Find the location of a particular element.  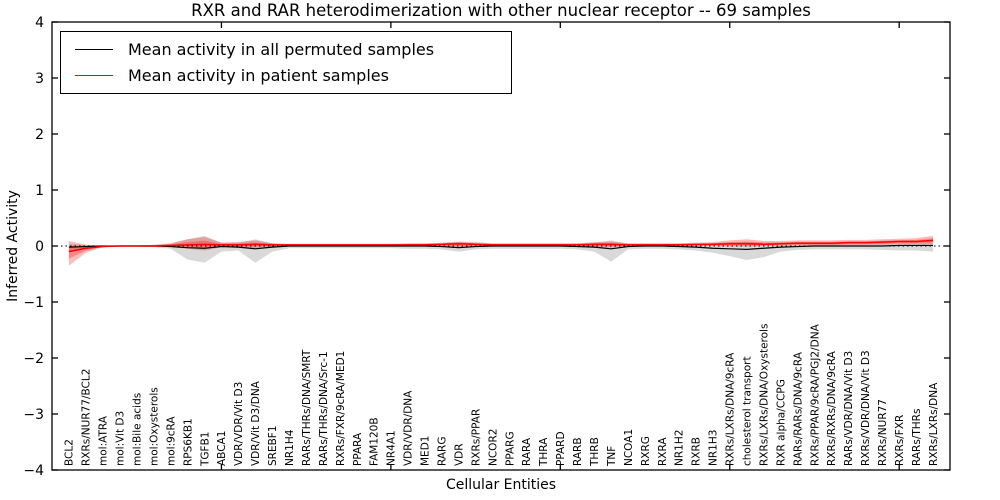

x-category-label: RXRs/PPAR/9cRA/PGJ2/DNA is located at coordinates (815, 394).